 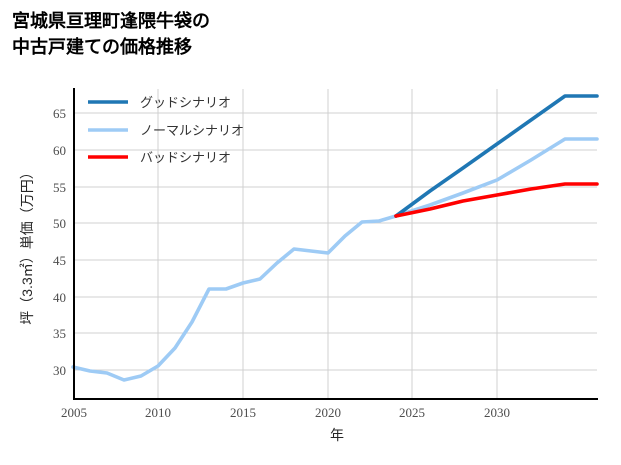 What do you see at coordinates (59, 113) in the screenshot?
I see `y-tick-label: 65` at bounding box center [59, 113].